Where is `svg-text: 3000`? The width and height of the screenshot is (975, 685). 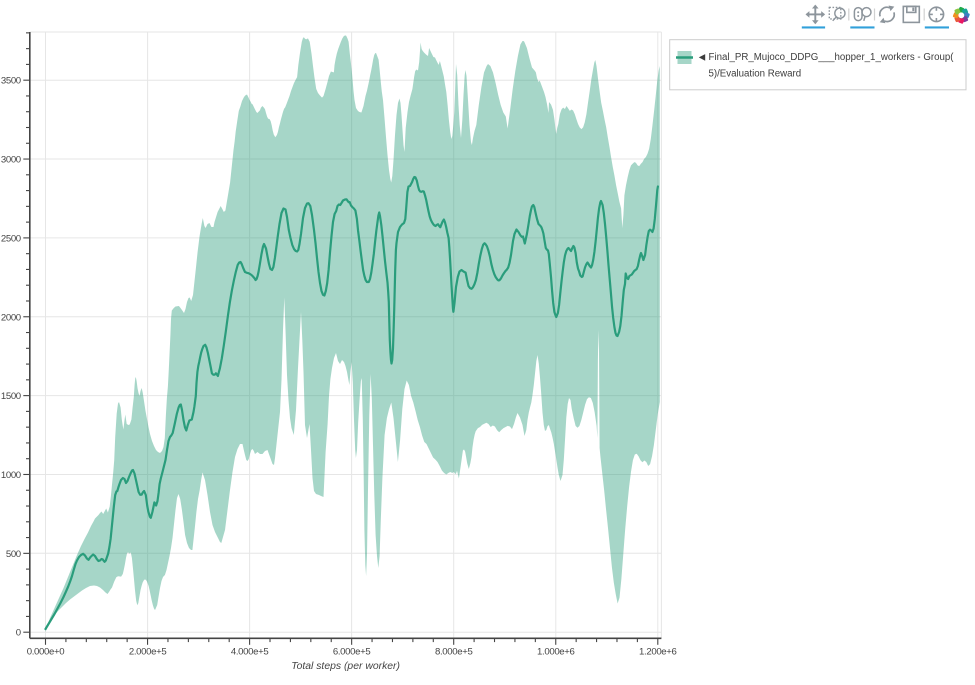
svg-text: 3000 is located at coordinates (11, 160).